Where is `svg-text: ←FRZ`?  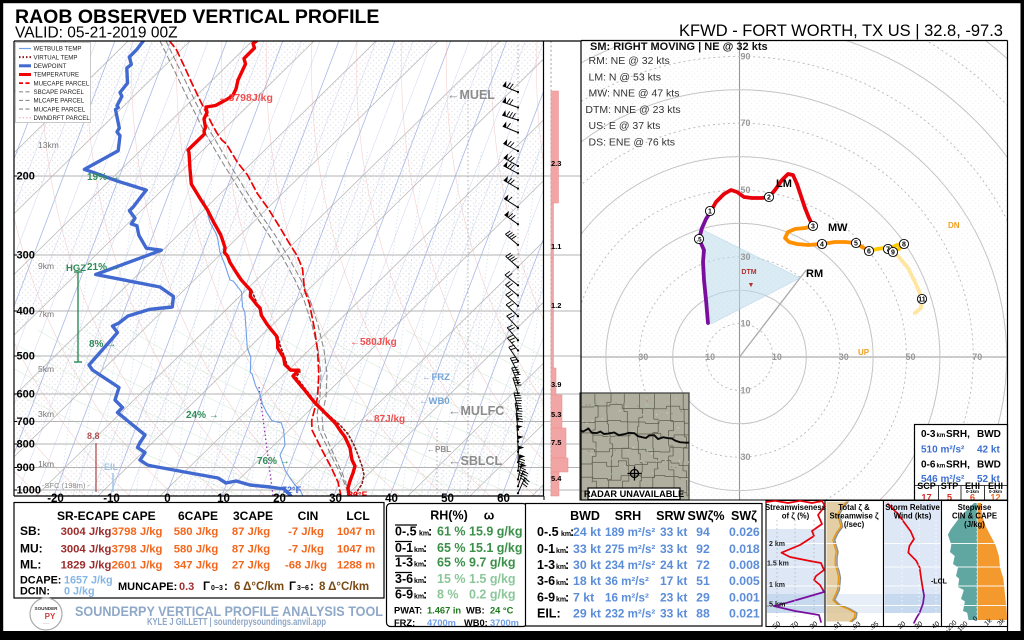 svg-text: ←FRZ is located at coordinates (436, 377).